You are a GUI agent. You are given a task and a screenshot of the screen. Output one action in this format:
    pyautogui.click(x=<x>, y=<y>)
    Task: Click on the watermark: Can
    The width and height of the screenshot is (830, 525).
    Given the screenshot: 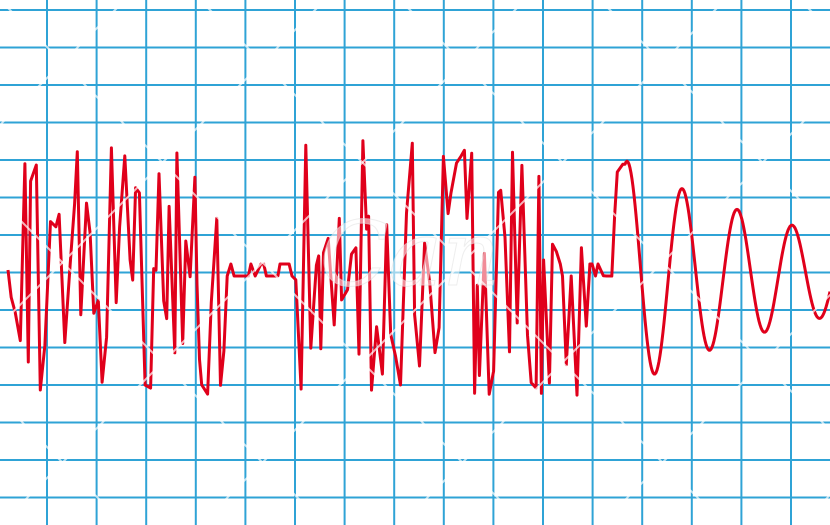 What is the action you would take?
    pyautogui.click(x=410, y=254)
    